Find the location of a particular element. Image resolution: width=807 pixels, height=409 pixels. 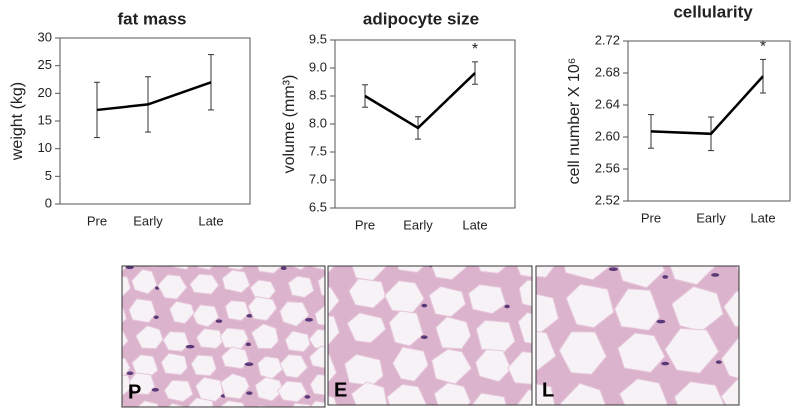

y-tick-label: 15 is located at coordinates (45, 119).